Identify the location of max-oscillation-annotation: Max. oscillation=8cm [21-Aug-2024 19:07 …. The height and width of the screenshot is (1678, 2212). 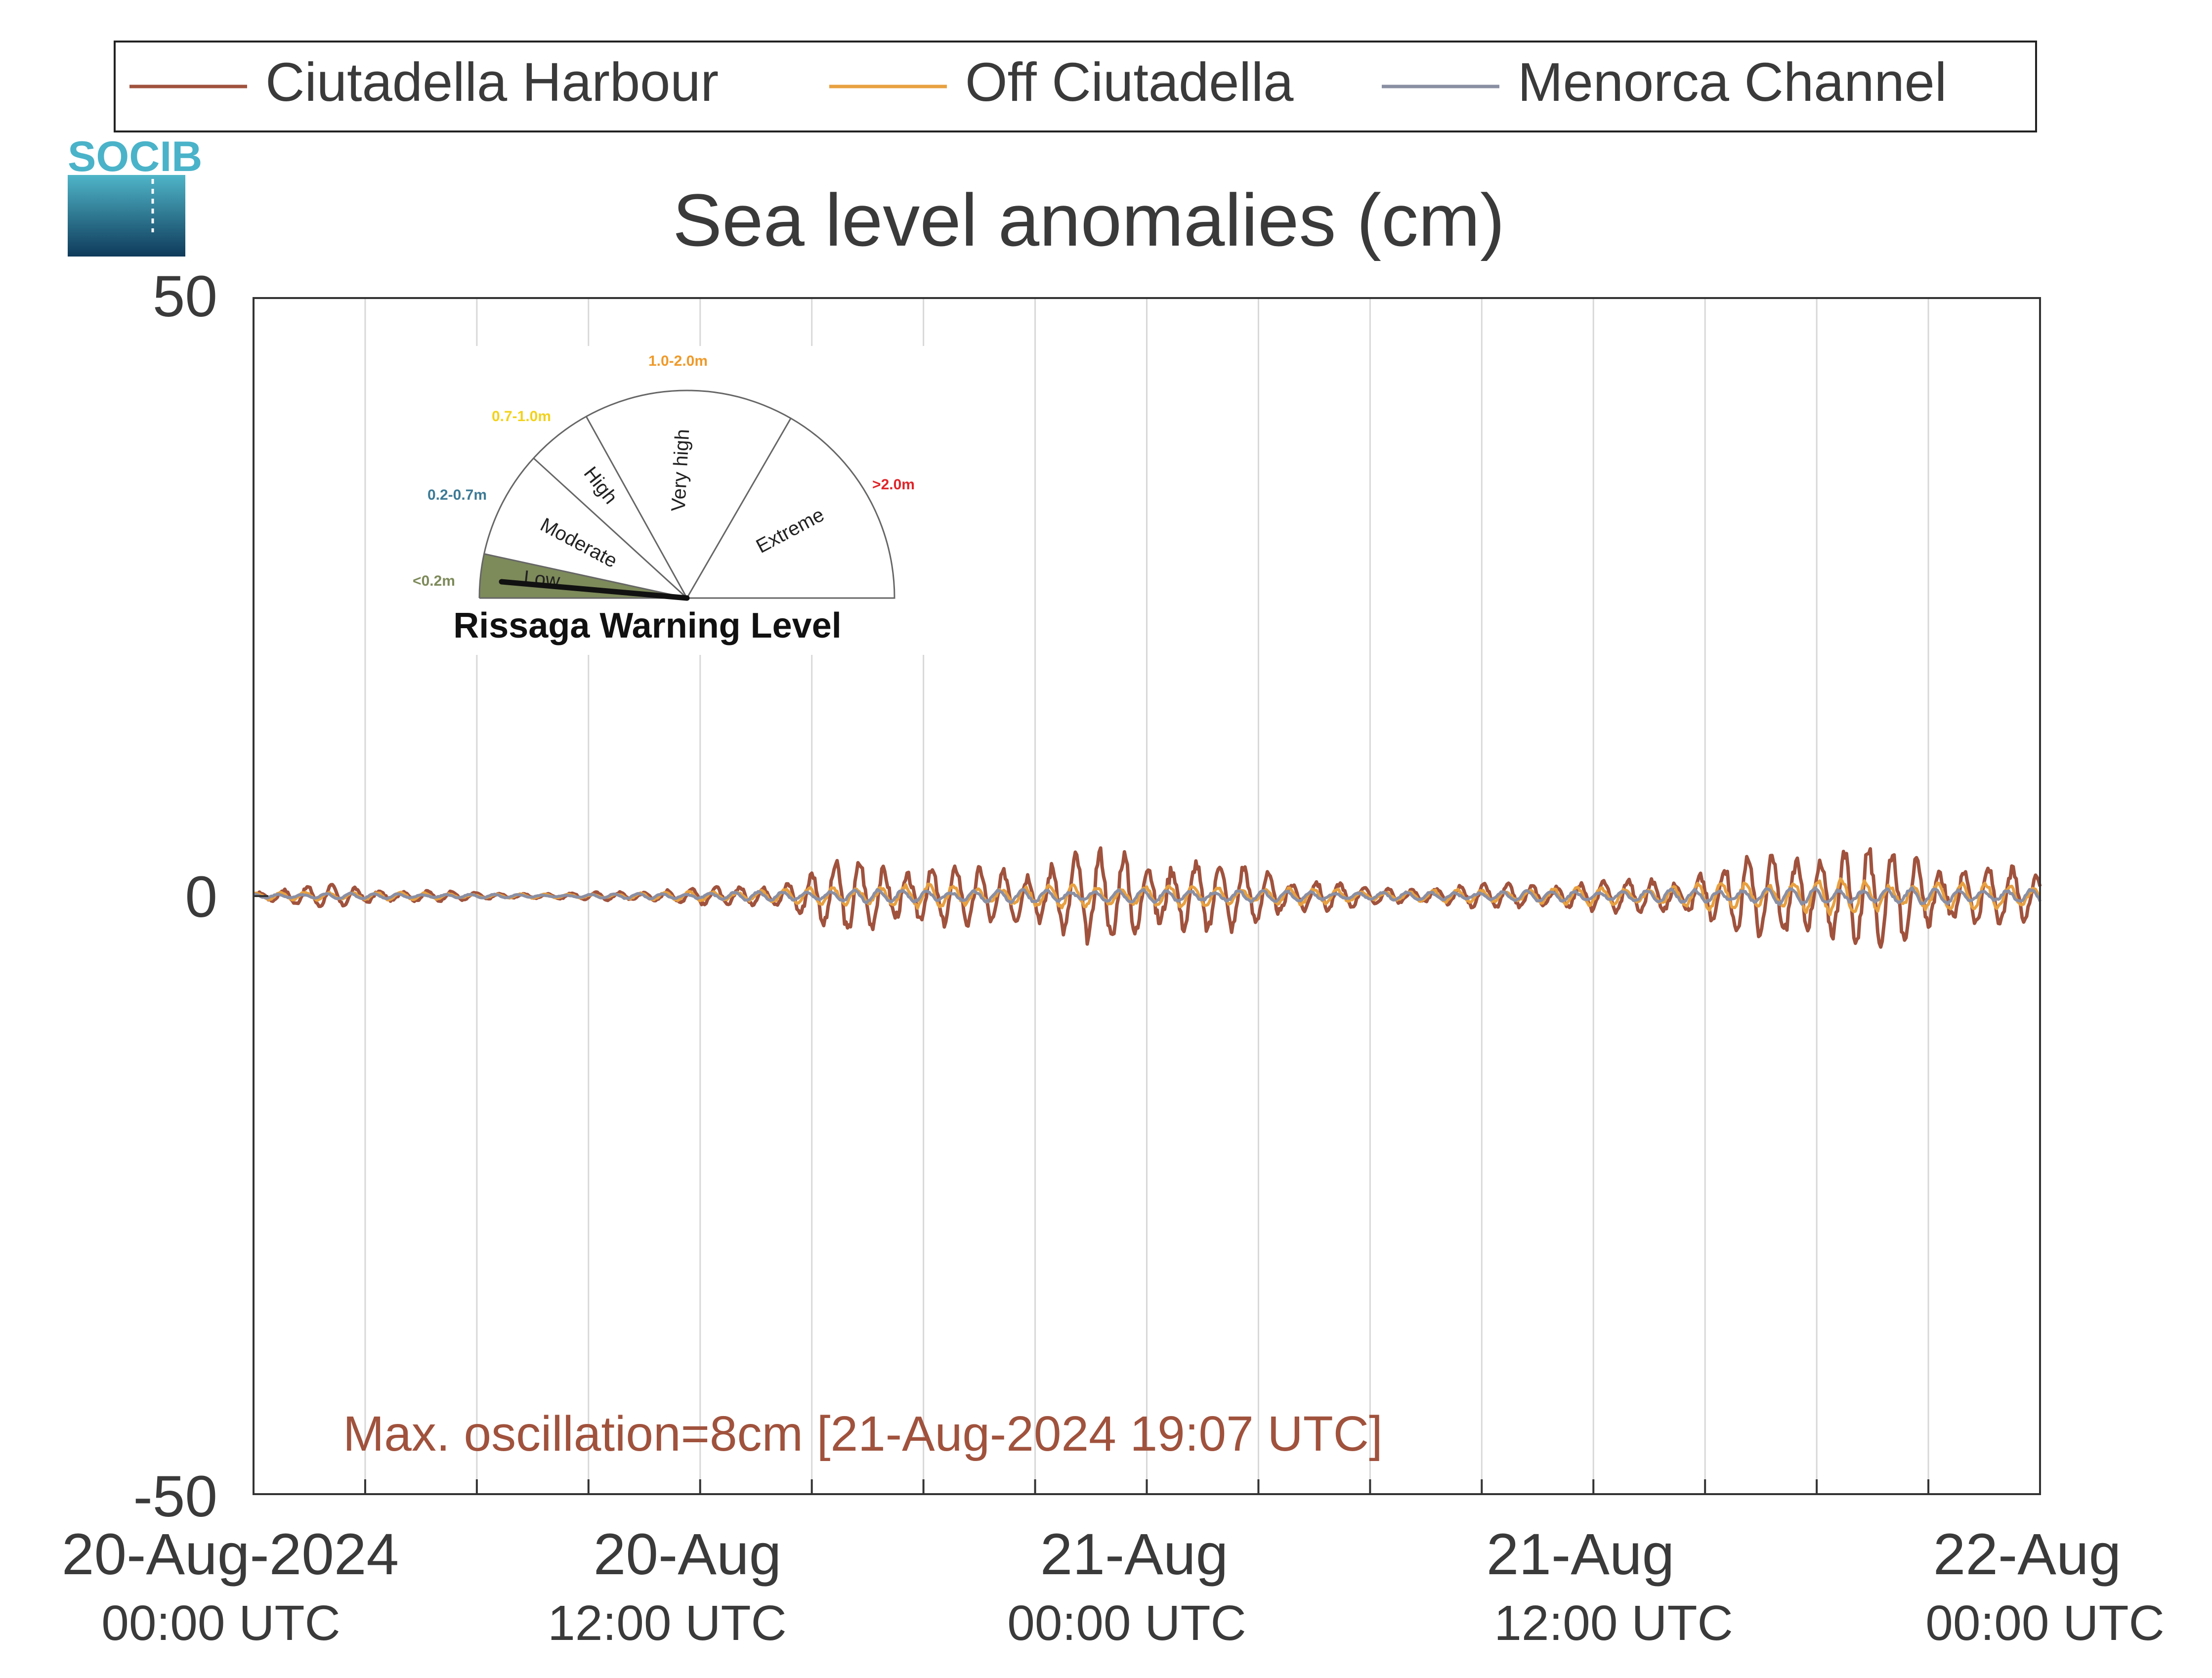
(863, 1434).